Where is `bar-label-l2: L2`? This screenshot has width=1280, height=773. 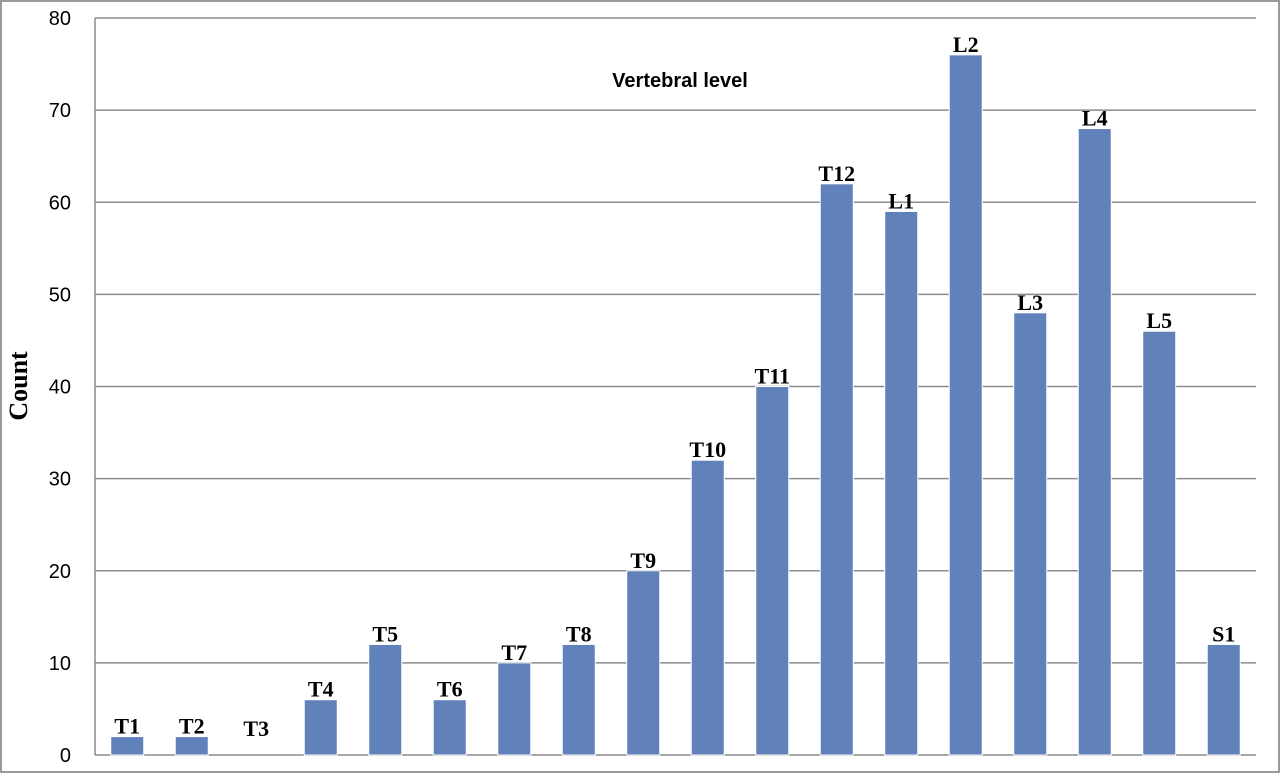
bar-label-l2: L2 is located at coordinates (966, 44).